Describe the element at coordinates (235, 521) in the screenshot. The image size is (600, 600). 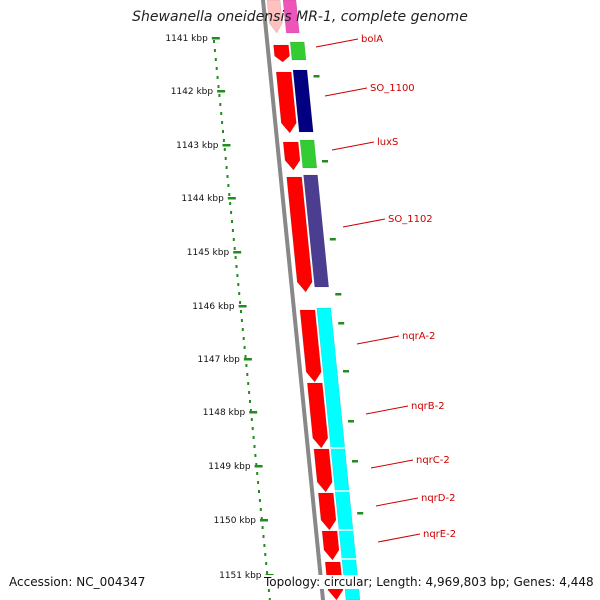
I see `ruler-label: 1150 kbp` at that location.